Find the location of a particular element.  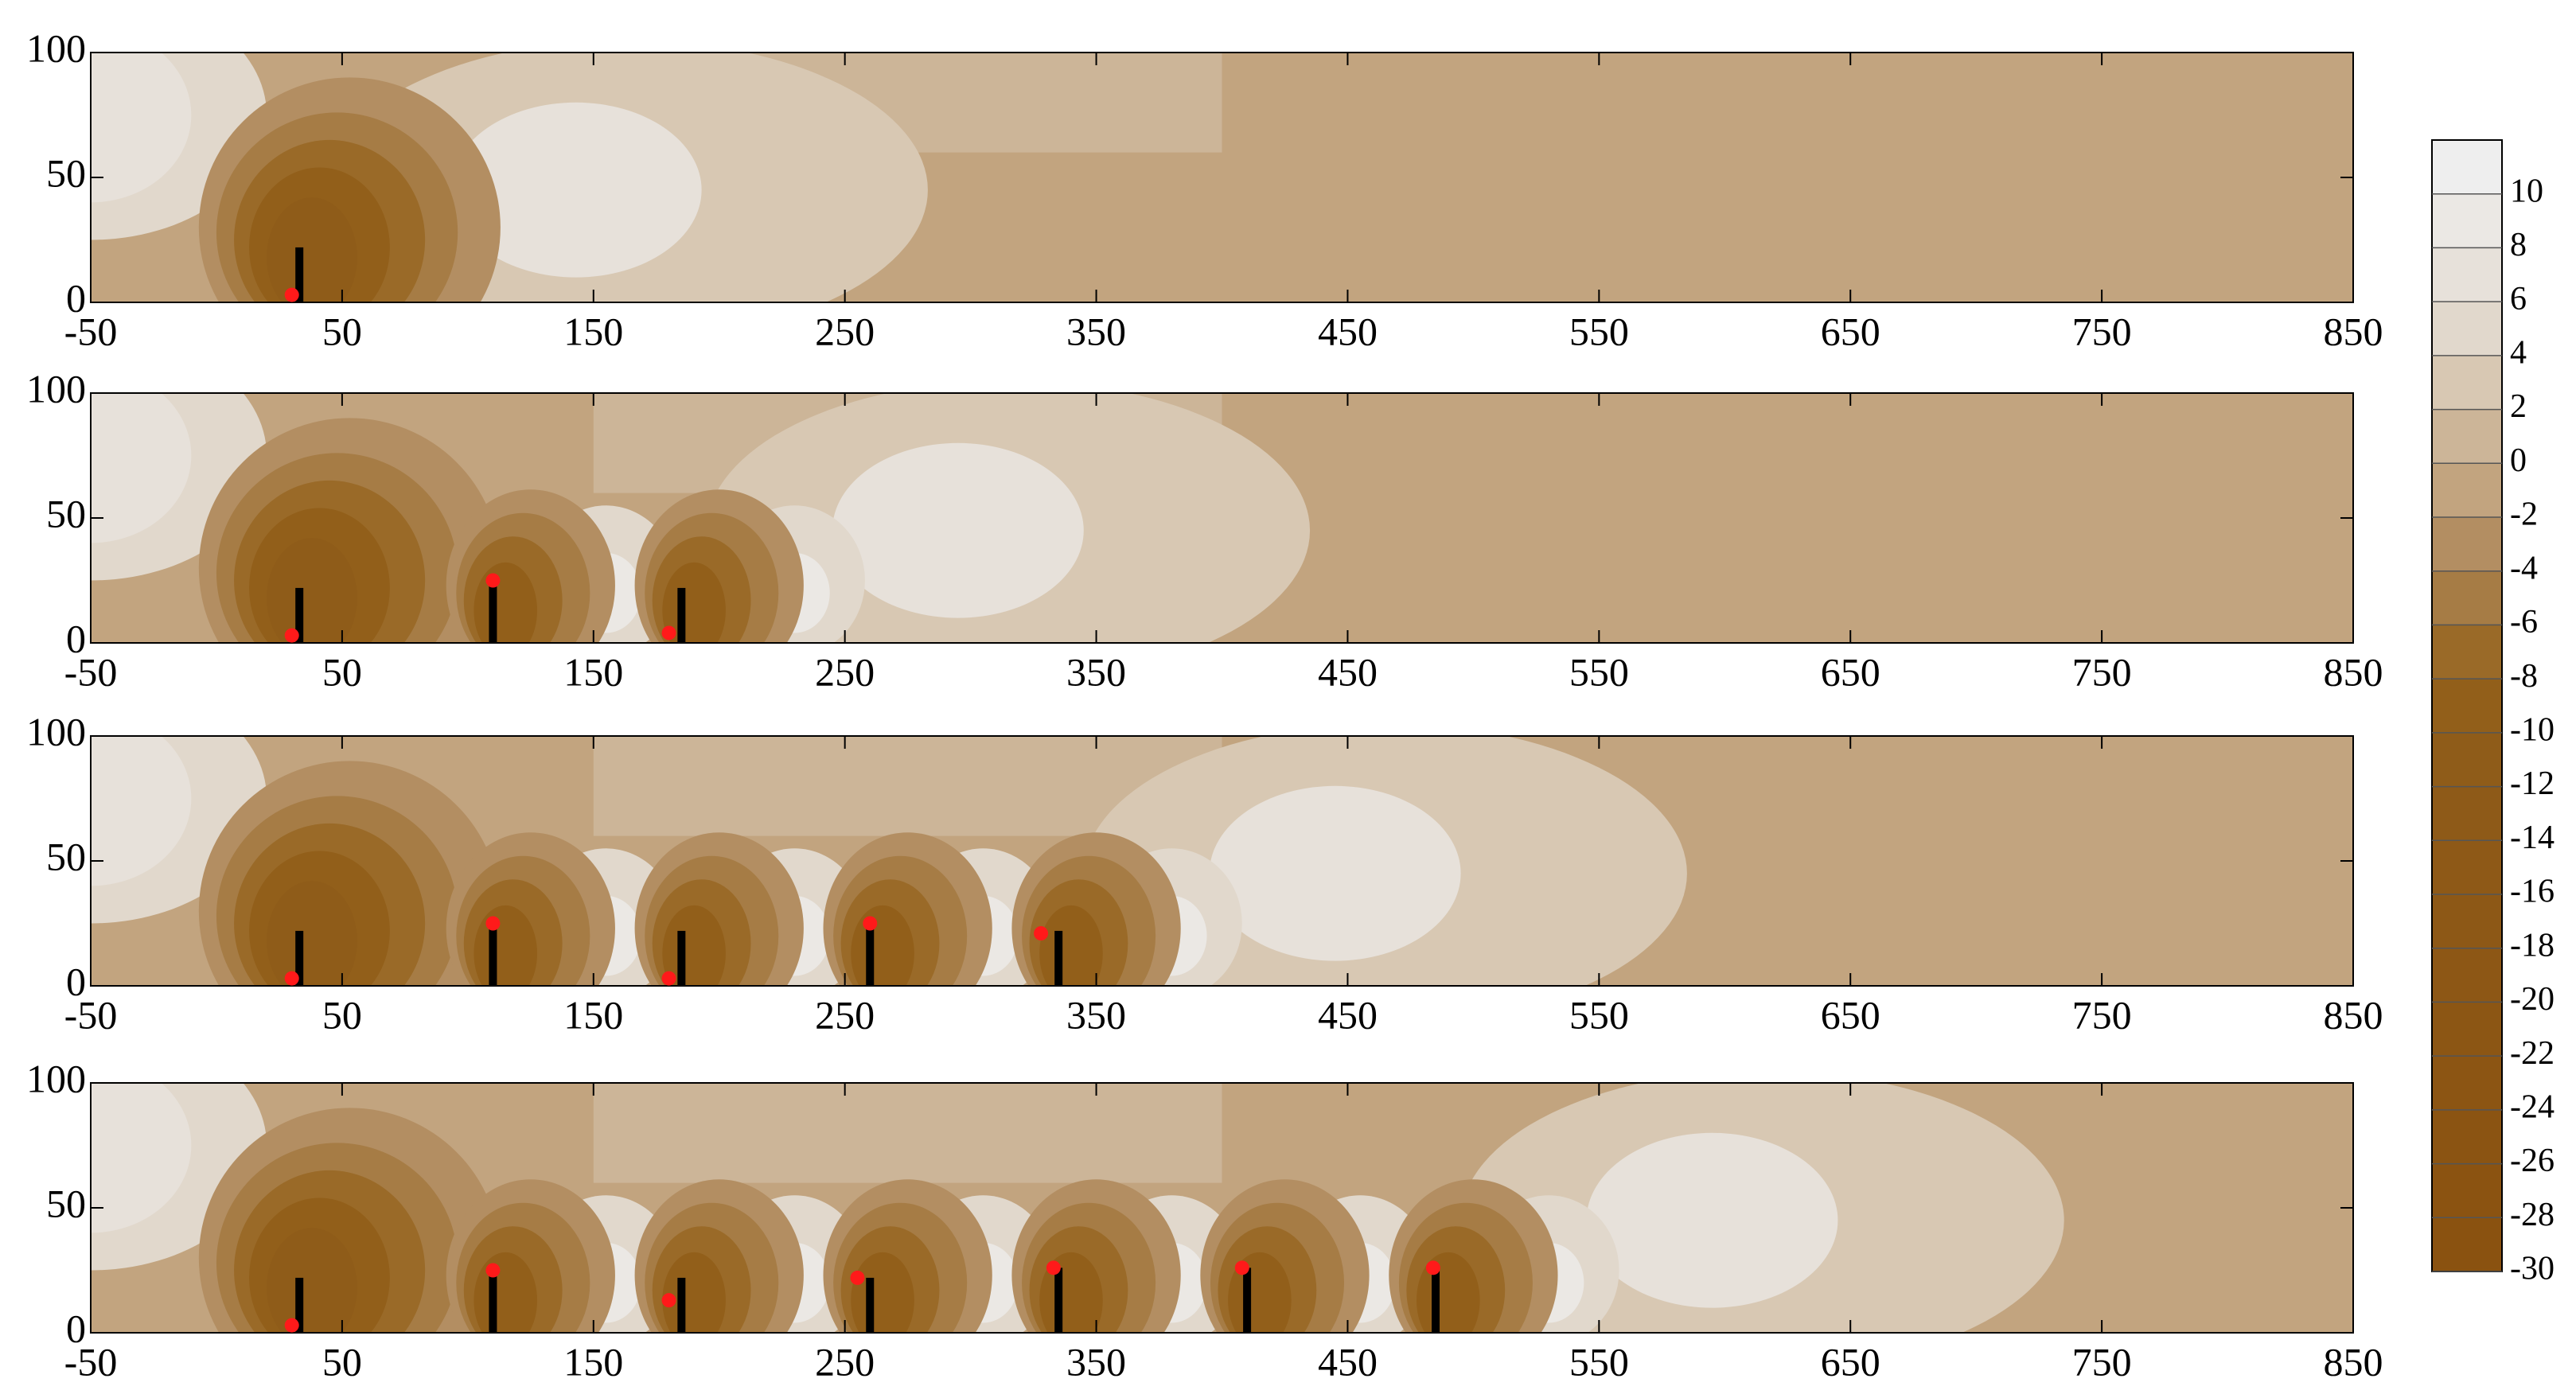

colorbar-tick-label: -16 is located at coordinates (2532, 892).